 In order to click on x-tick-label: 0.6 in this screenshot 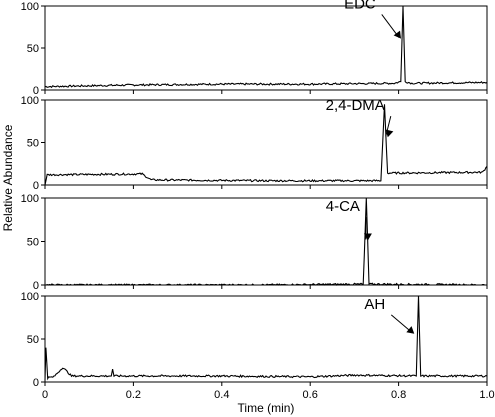, I will do `click(310, 395)`.